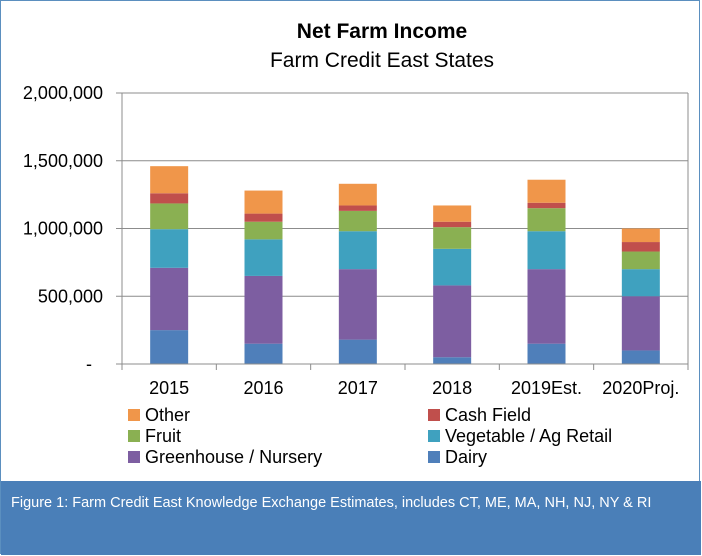  Describe the element at coordinates (263, 388) in the screenshot. I see `x-tick-label: 2016` at that location.